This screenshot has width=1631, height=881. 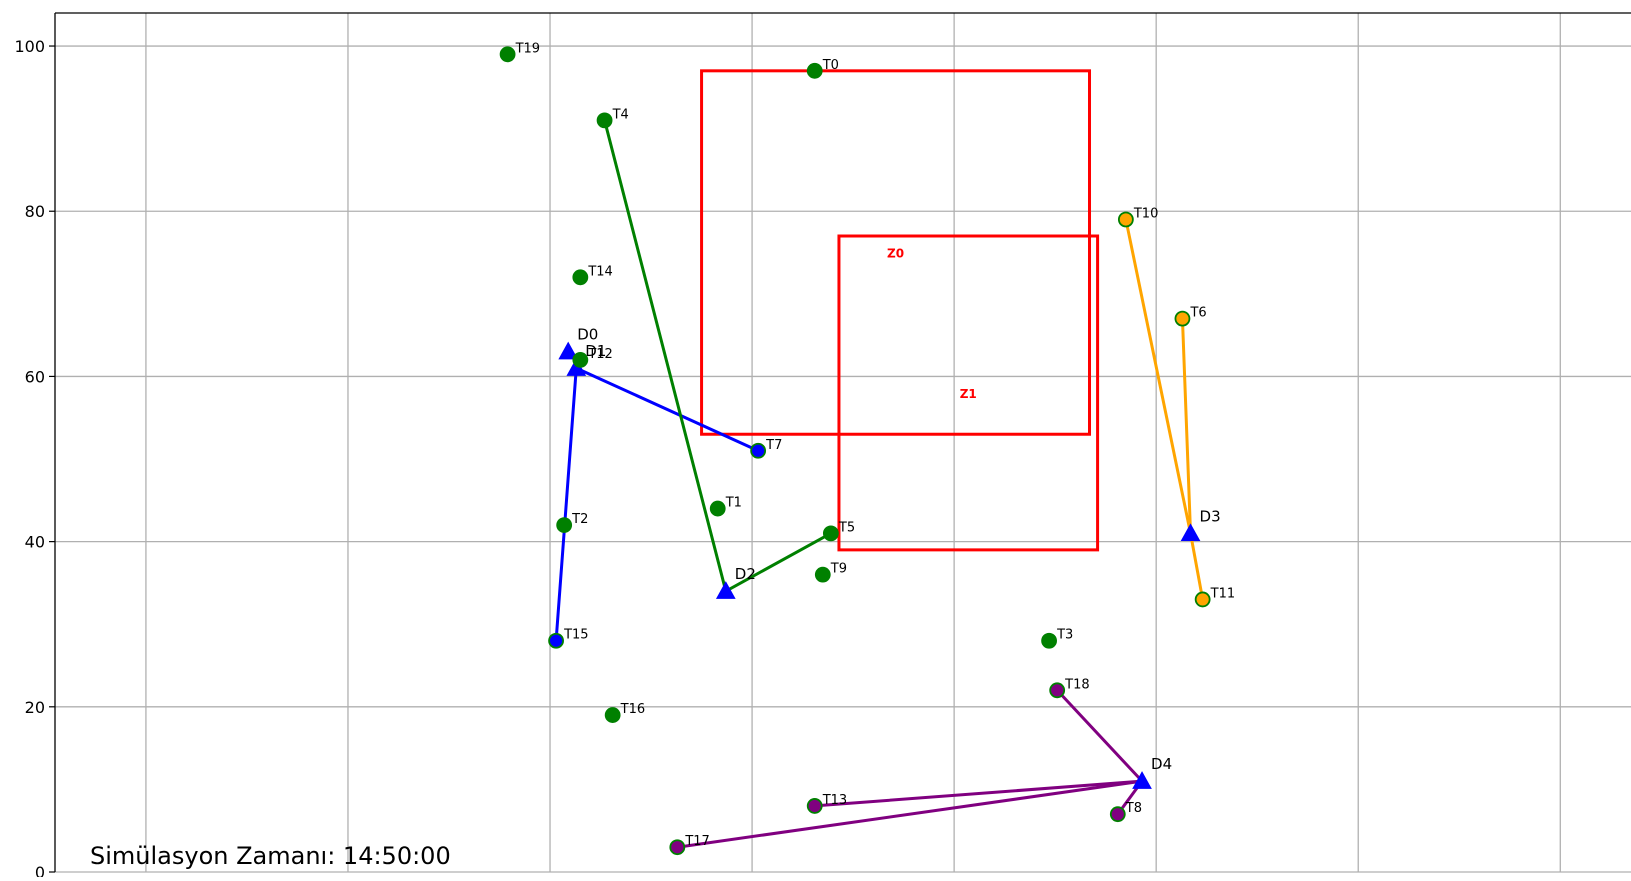 What do you see at coordinates (1202, 599) in the screenshot?
I see `task-marker-t11` at bounding box center [1202, 599].